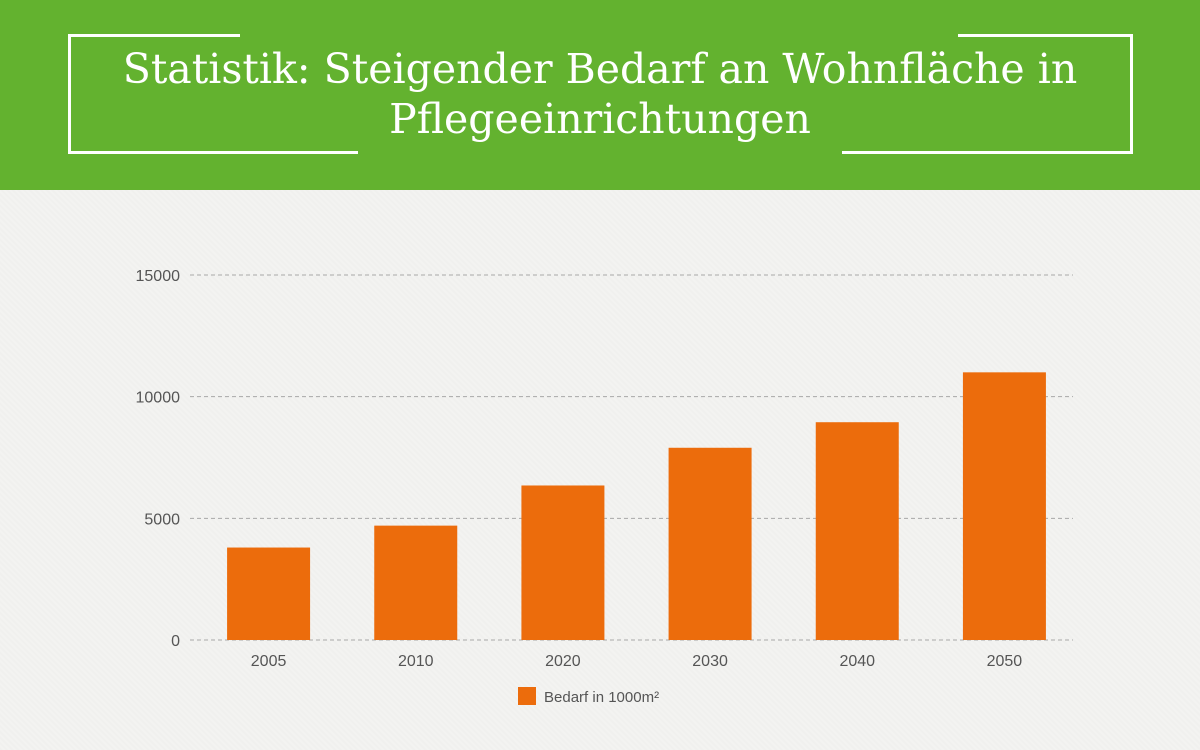 The width and height of the screenshot is (1200, 750). What do you see at coordinates (1004, 506) in the screenshot?
I see `bar-2050` at bounding box center [1004, 506].